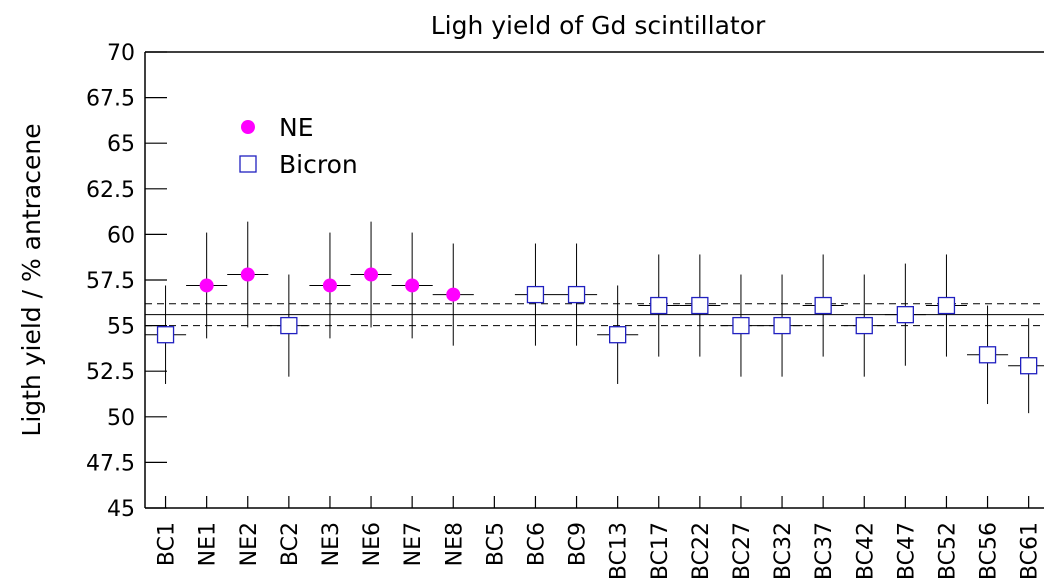 Image resolution: width=1044 pixels, height=587 pixels. Describe the element at coordinates (372, 544) in the screenshot. I see `x-tick-label: NE6` at that location.